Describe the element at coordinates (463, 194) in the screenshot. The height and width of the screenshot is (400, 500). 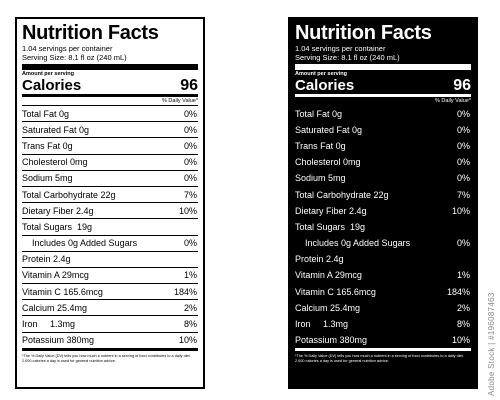
I see `nutrient-daily-value: 7%` at that location.